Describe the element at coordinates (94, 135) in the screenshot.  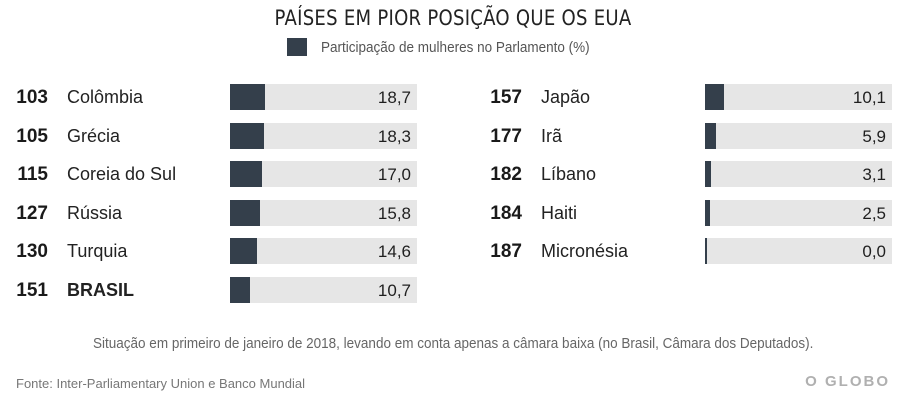
I see `country-label: Grécia` at that location.